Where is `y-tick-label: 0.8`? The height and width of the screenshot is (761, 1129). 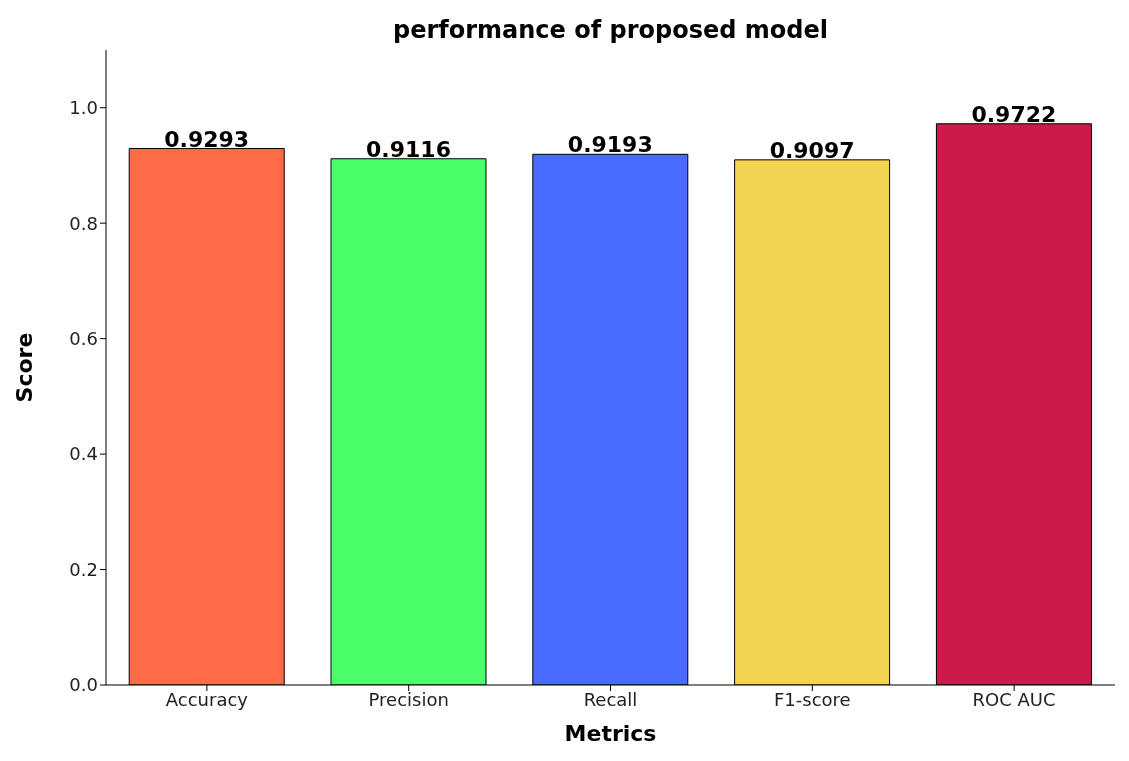
y-tick-label: 0.8 is located at coordinates (83, 223).